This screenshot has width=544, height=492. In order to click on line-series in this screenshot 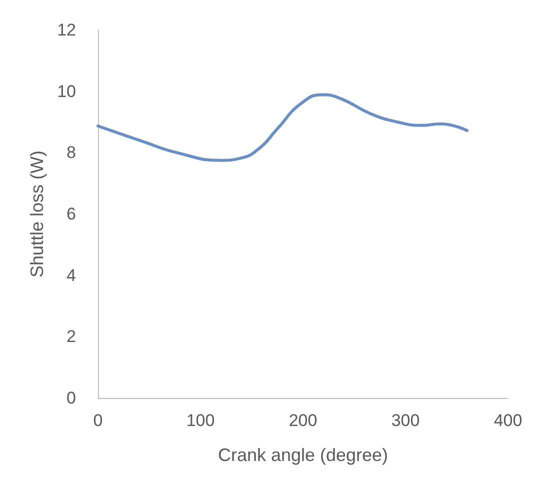, I will do `click(282, 127)`.